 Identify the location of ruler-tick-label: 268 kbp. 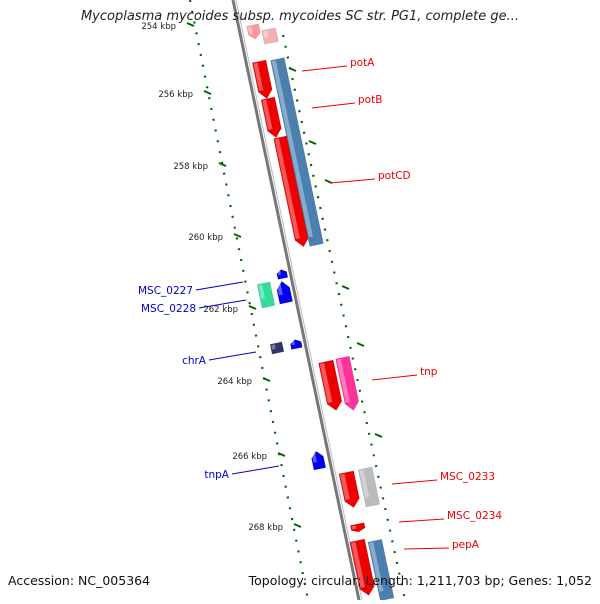
(265, 528).